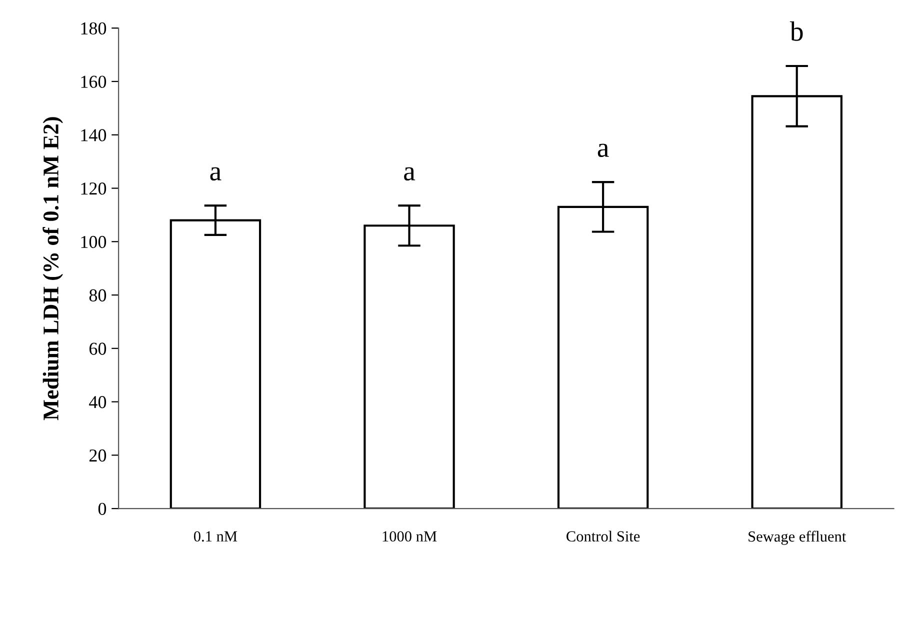 Image resolution: width=912 pixels, height=624 pixels. Describe the element at coordinates (97, 402) in the screenshot. I see `y-tick-label: 40` at that location.